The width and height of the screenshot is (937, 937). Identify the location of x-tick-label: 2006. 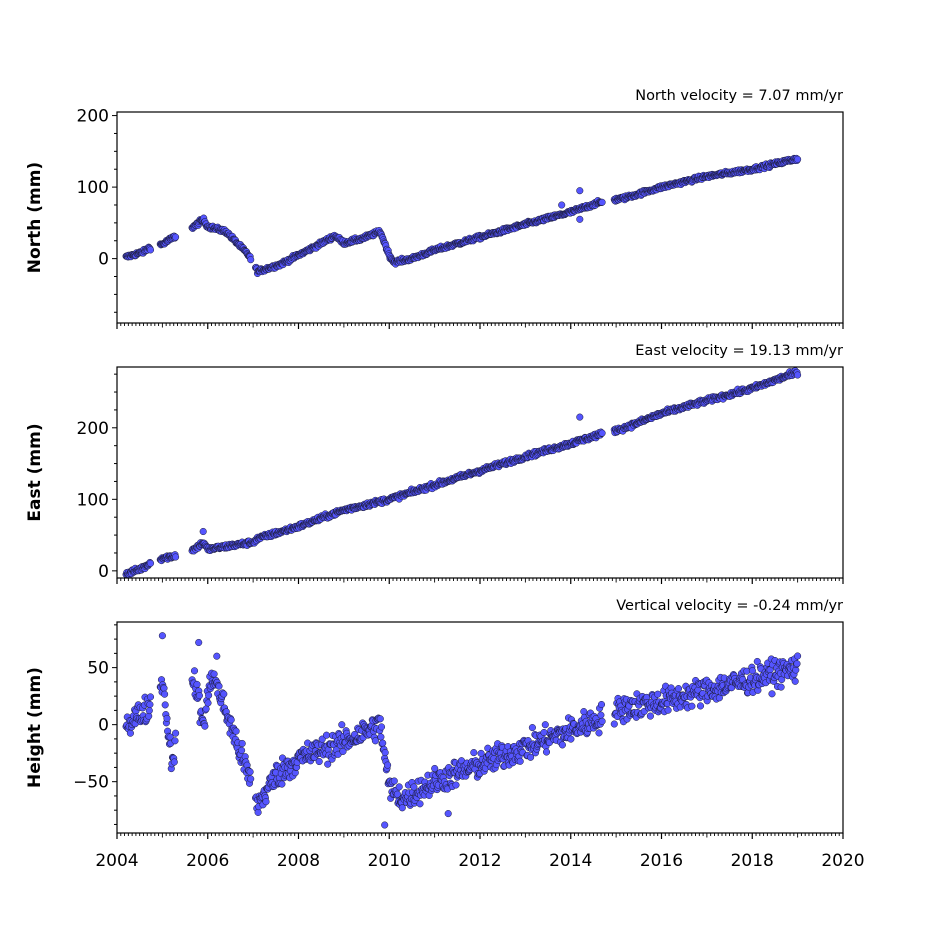
(207, 861).